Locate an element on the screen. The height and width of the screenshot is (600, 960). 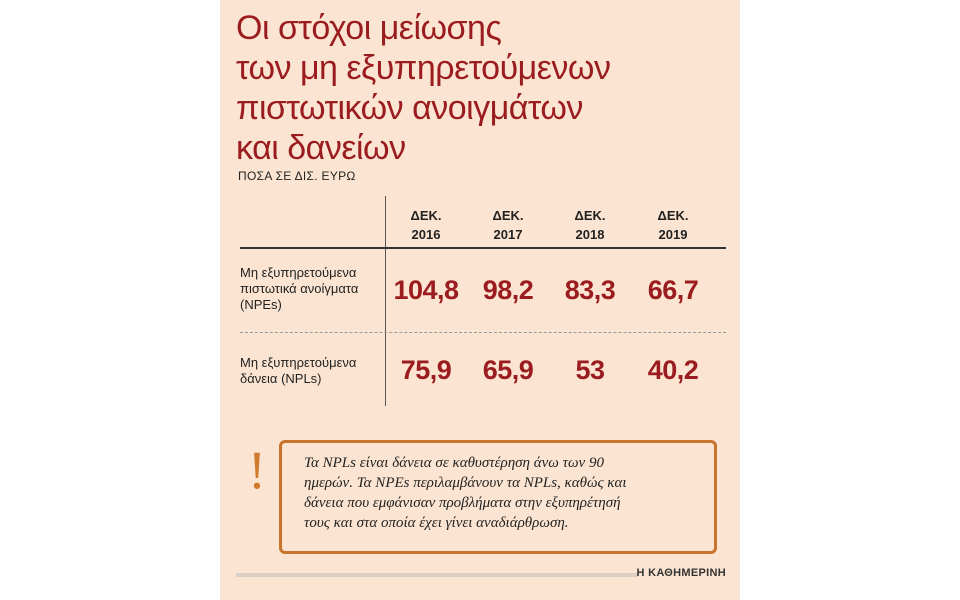
row-separator is located at coordinates (483, 332).